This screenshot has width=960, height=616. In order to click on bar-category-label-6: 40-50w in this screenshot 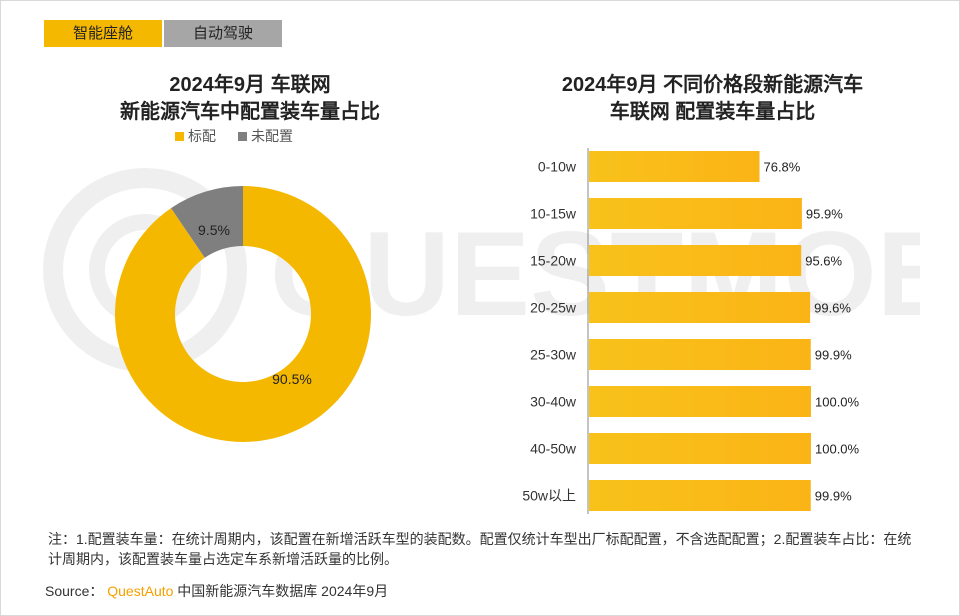, I will do `click(553, 449)`.